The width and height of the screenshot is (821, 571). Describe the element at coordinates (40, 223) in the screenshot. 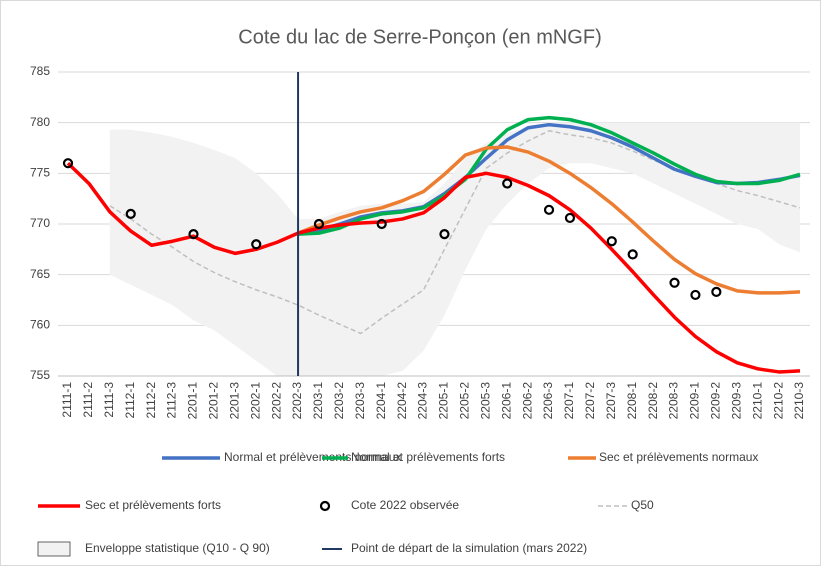

I see `y-tick-label: 770` at that location.